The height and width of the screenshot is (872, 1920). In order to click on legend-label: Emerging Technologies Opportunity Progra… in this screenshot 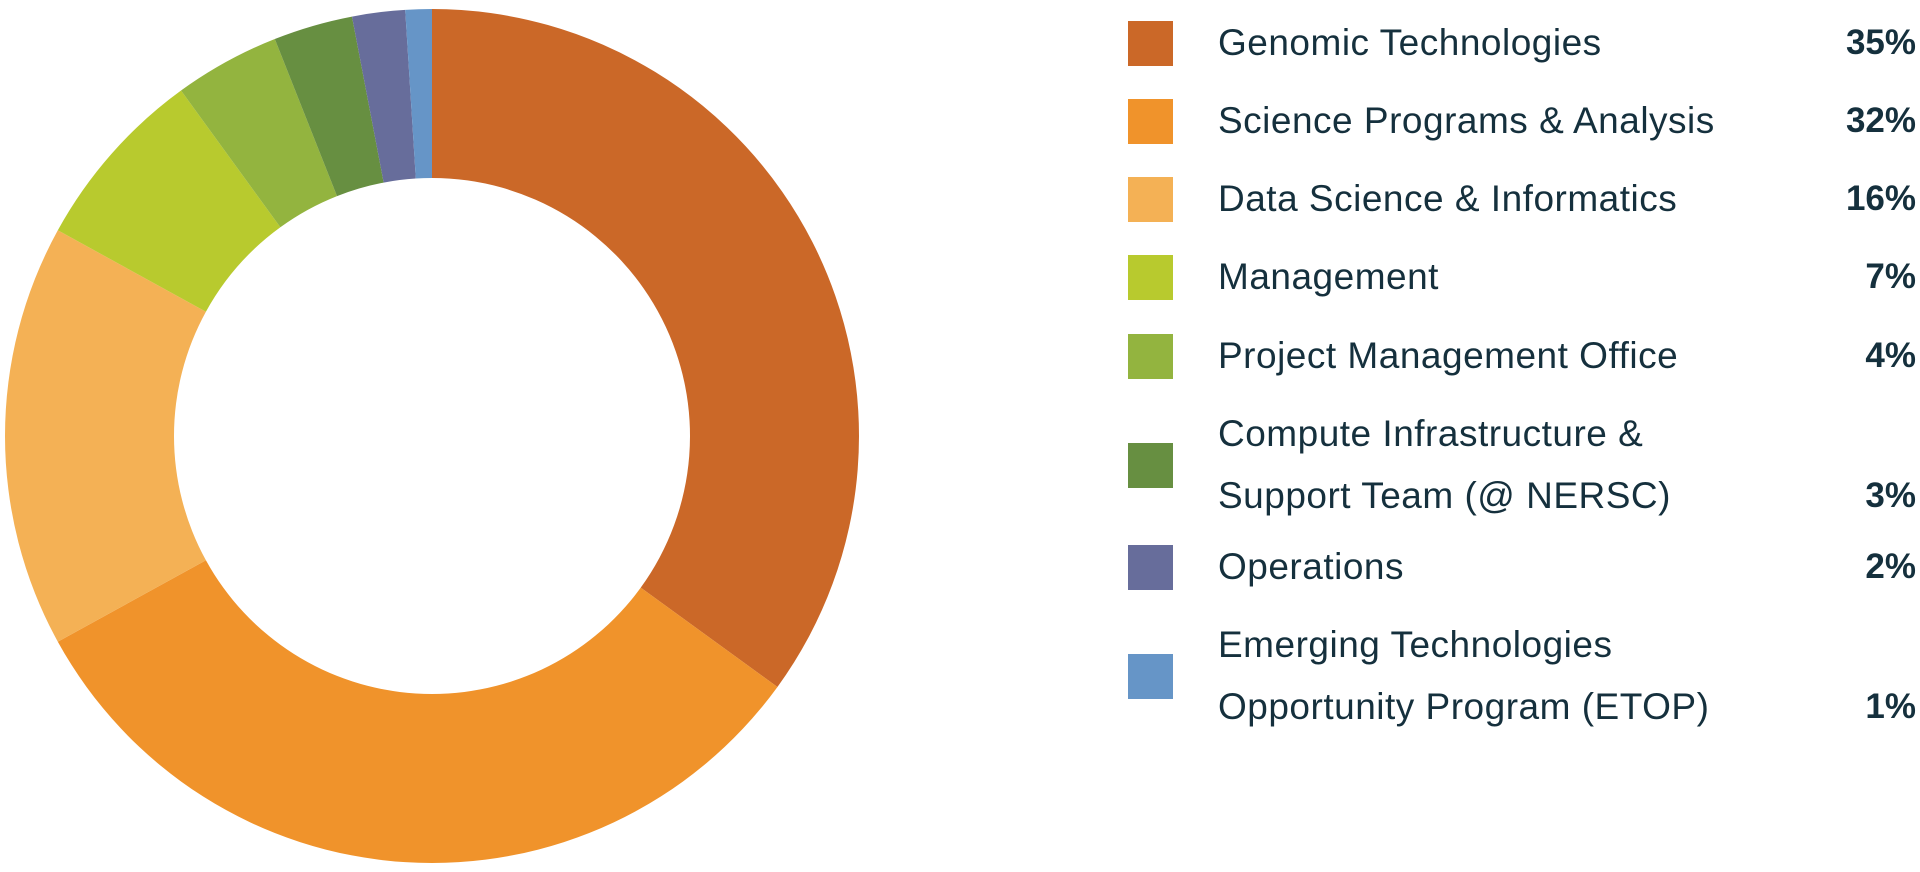, I will do `click(1464, 675)`.